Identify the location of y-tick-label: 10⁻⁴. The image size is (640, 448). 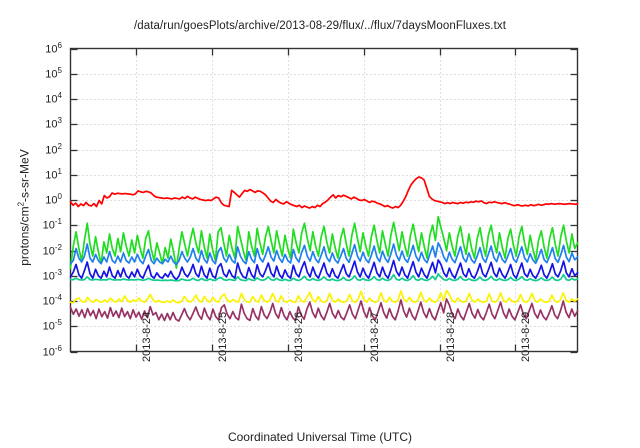
(52, 300).